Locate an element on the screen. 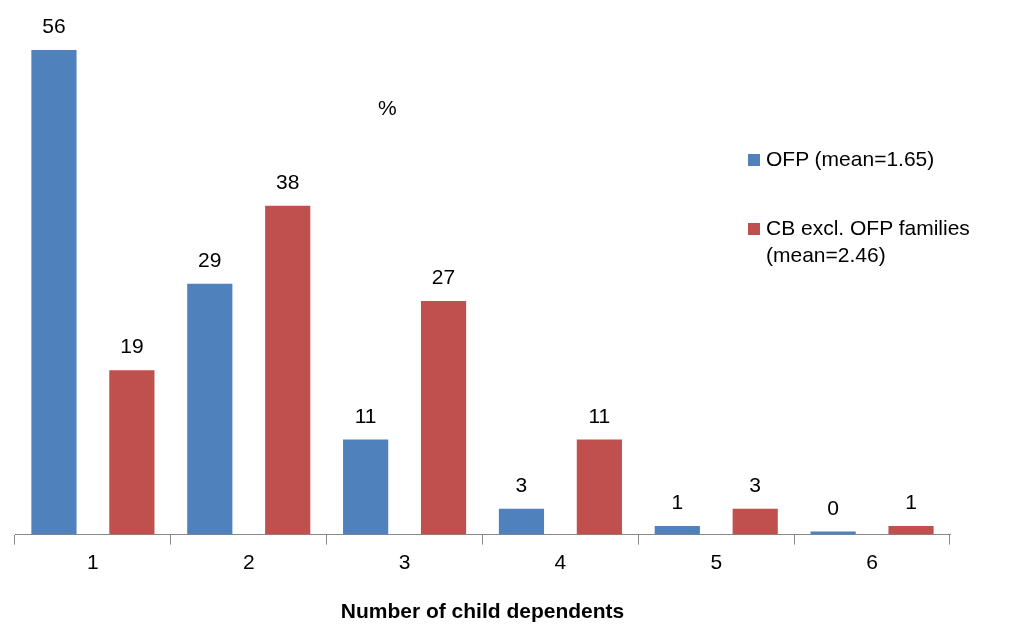  x-tick-label: 4 is located at coordinates (560, 561).